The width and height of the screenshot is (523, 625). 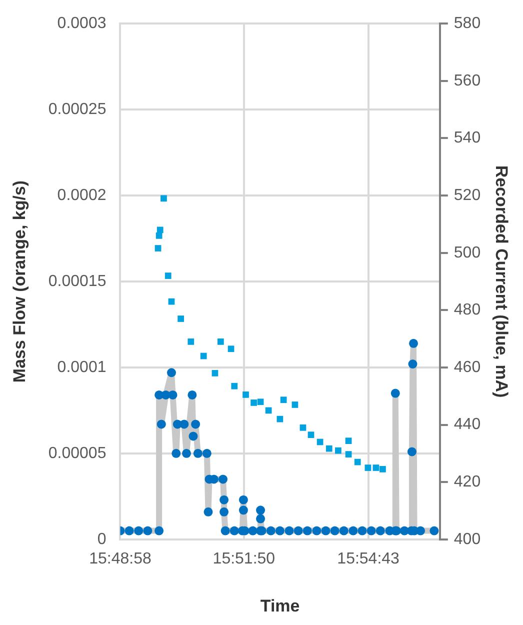 I want to click on y-tick-label: 0.0001, so click(x=81, y=367).